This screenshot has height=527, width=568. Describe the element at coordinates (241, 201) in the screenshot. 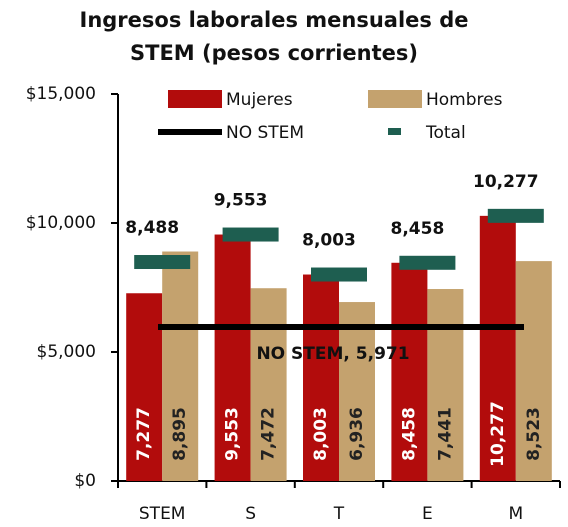

I see `total-label: 9,553` at that location.